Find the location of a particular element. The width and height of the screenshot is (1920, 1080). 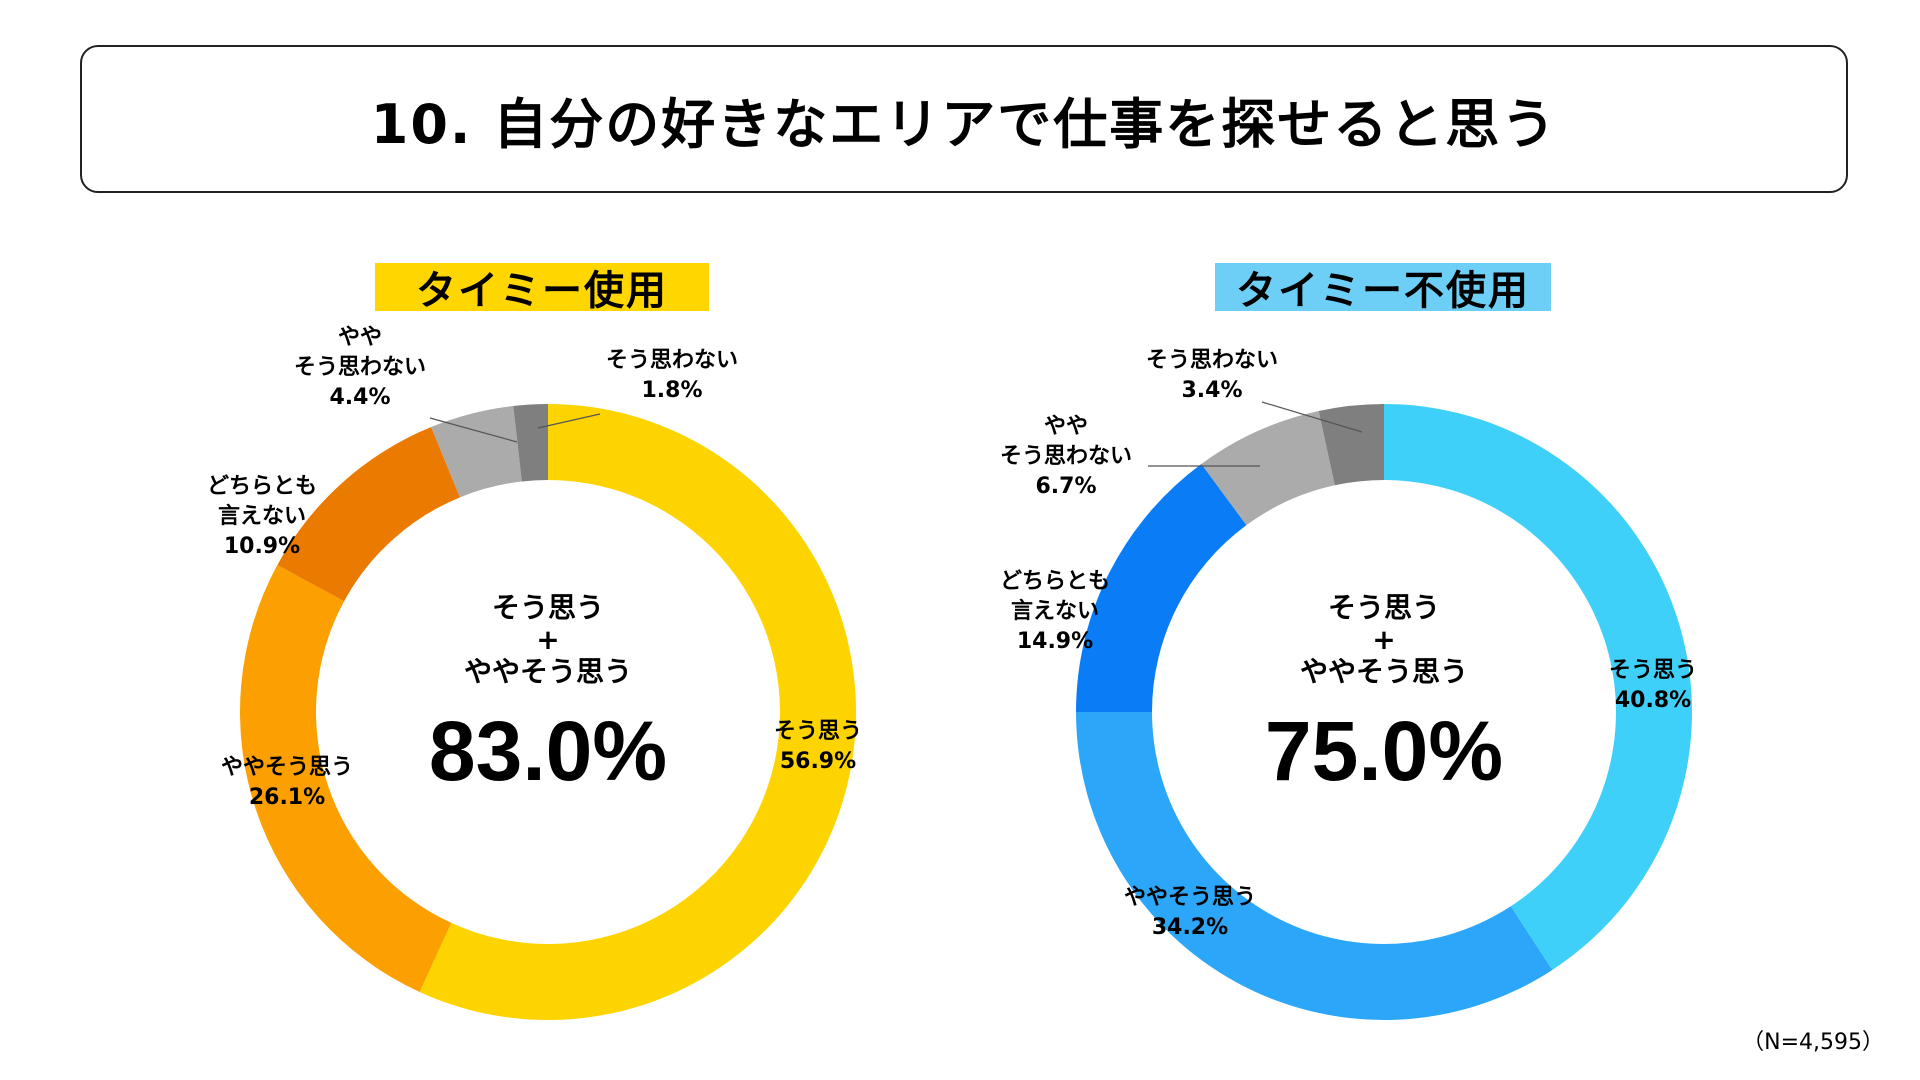

data-label-non-users-3: 6.7% is located at coordinates (1065, 486).